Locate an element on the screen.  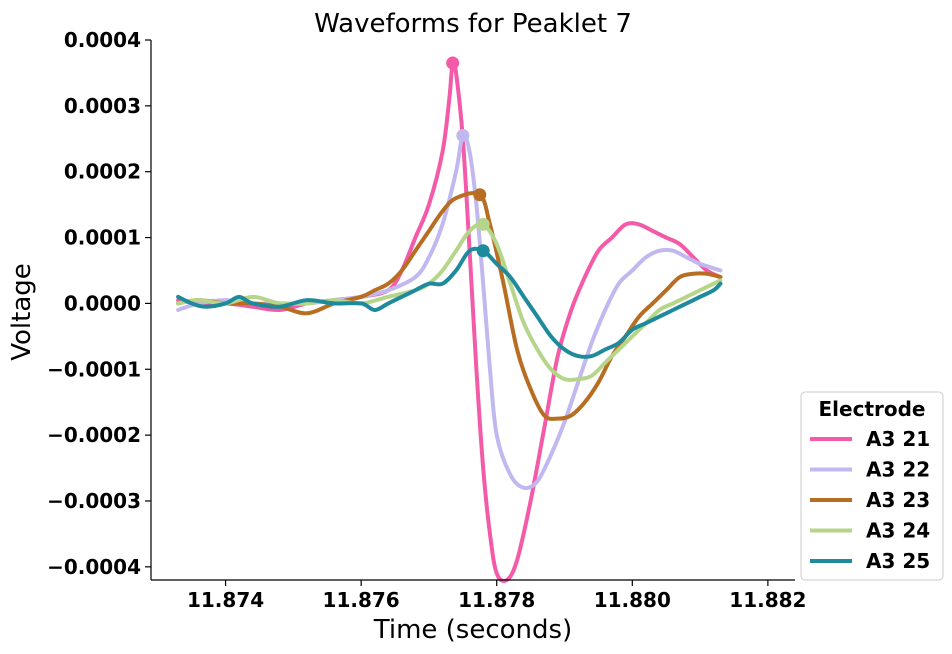
x-tick-label: 11.874 is located at coordinates (225, 600).